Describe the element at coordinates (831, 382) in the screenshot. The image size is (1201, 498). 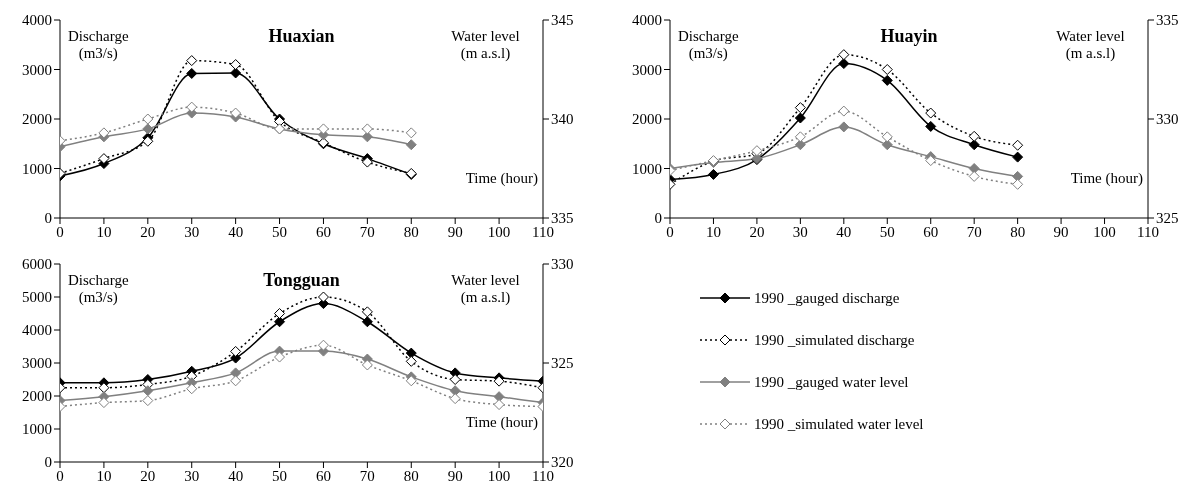
I see `legend-label: 1990 _gauged water level` at that location.